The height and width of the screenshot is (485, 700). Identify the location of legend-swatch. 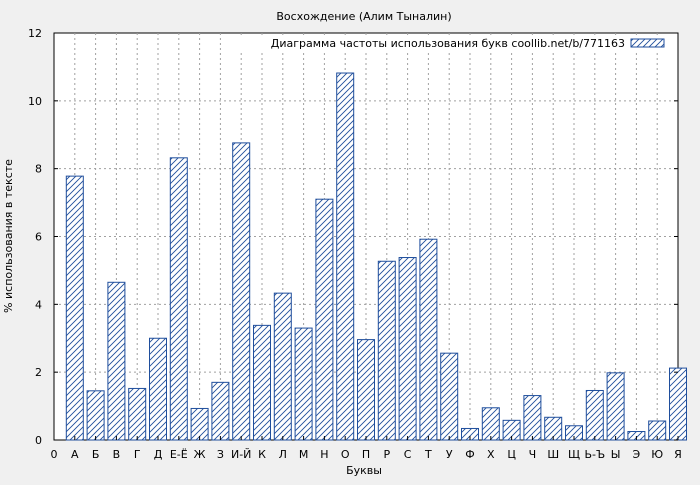
(647, 43).